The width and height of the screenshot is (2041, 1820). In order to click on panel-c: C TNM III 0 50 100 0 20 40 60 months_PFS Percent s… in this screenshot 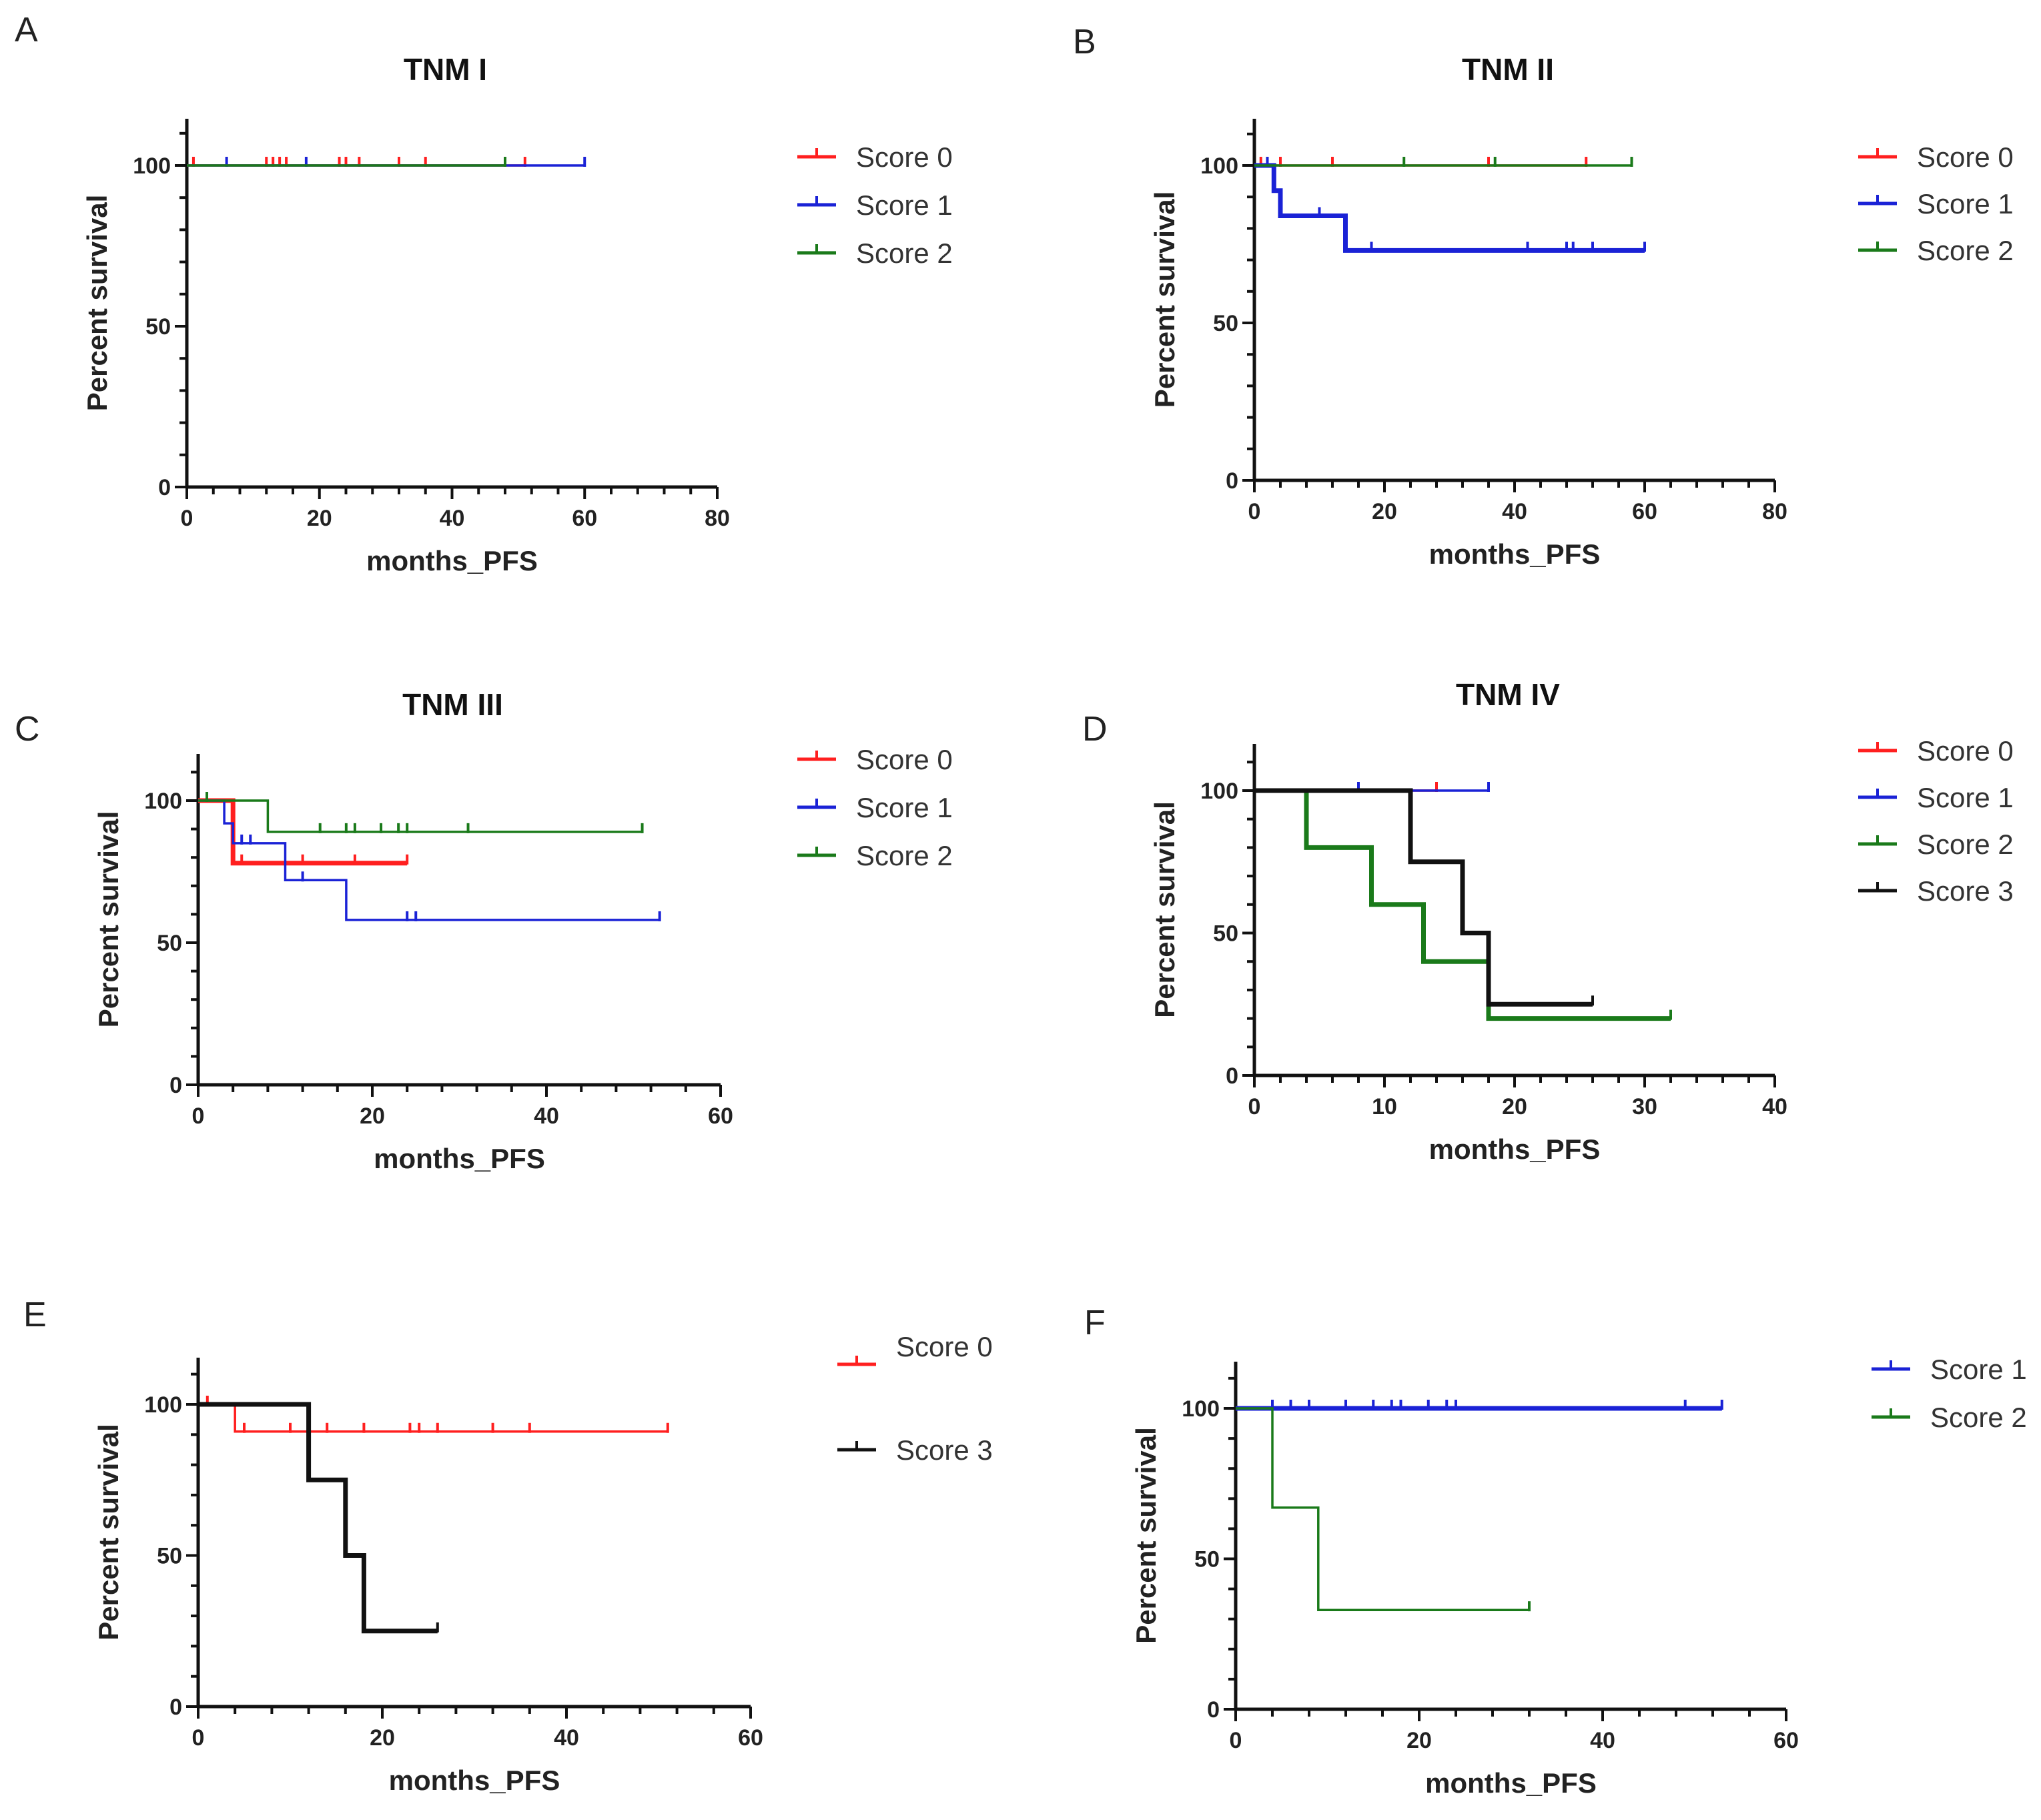, I will do `click(484, 930)`.